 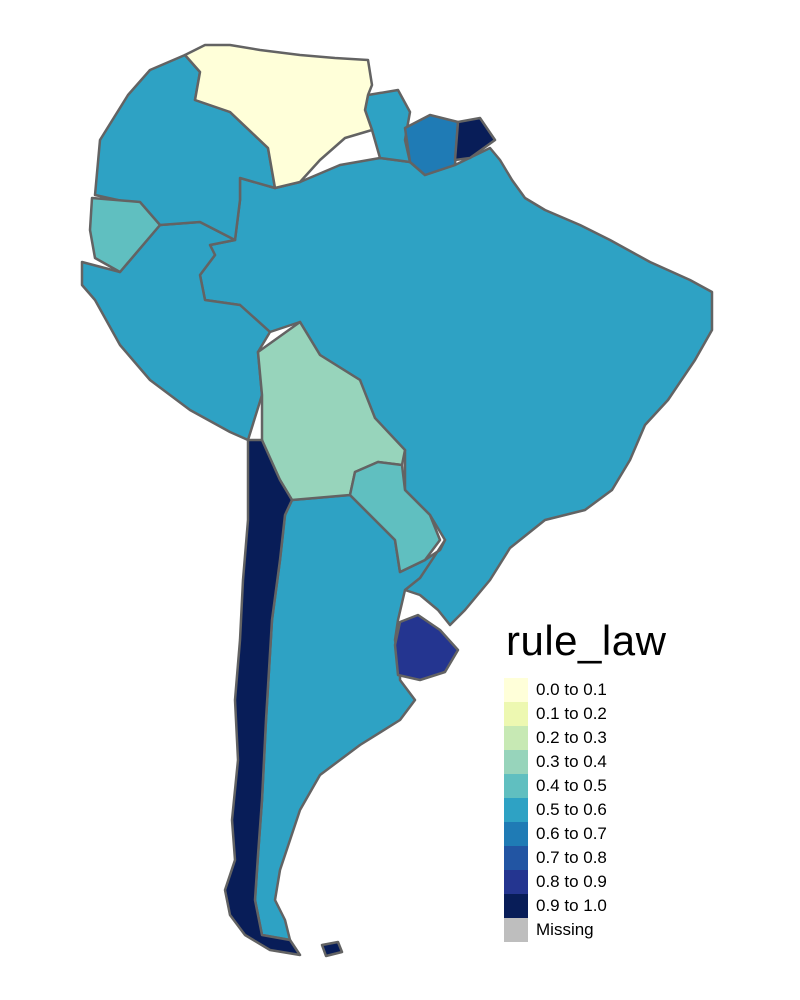 I want to click on legend-item: 0.1 to 0.2, so click(x=585, y=714).